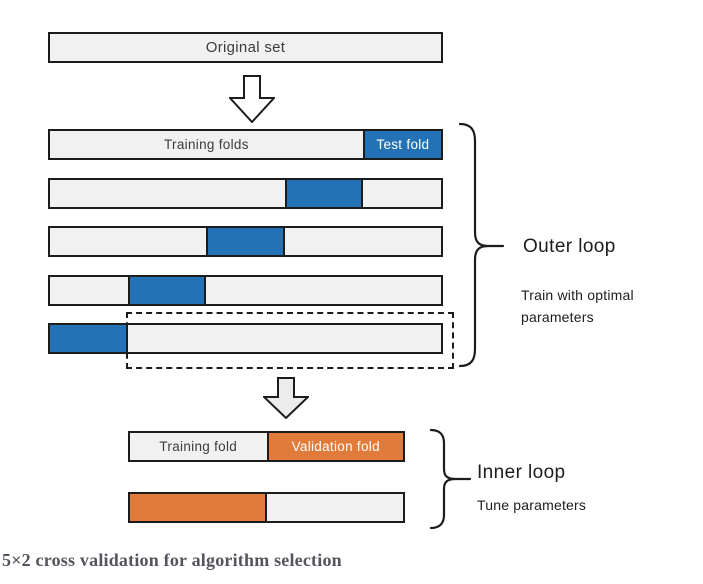 This screenshot has width=703, height=584. What do you see at coordinates (569, 246) in the screenshot?
I see `outer-loop-label: Outer loop` at bounding box center [569, 246].